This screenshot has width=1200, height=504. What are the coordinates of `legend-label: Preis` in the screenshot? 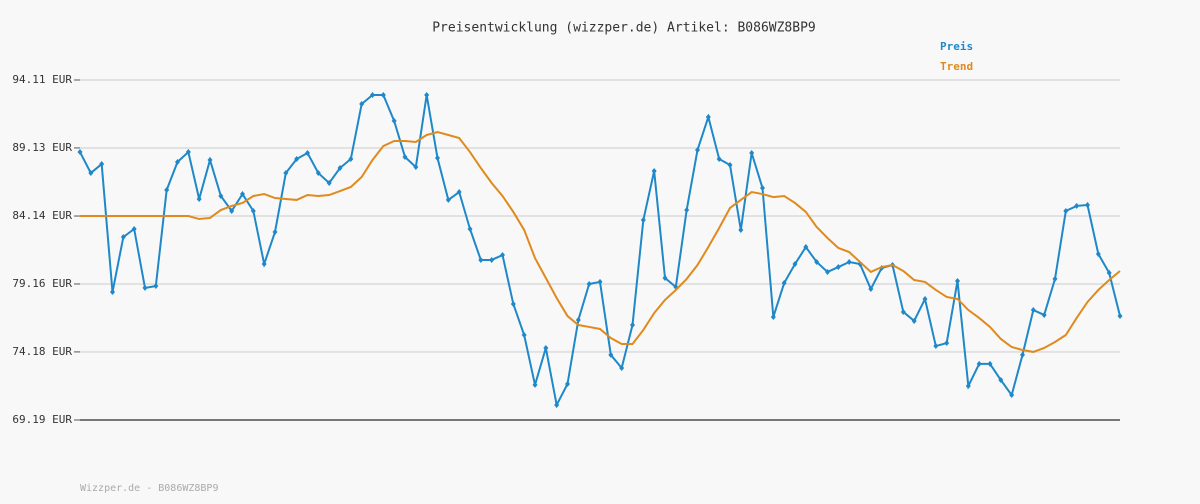 It's located at (956, 46).